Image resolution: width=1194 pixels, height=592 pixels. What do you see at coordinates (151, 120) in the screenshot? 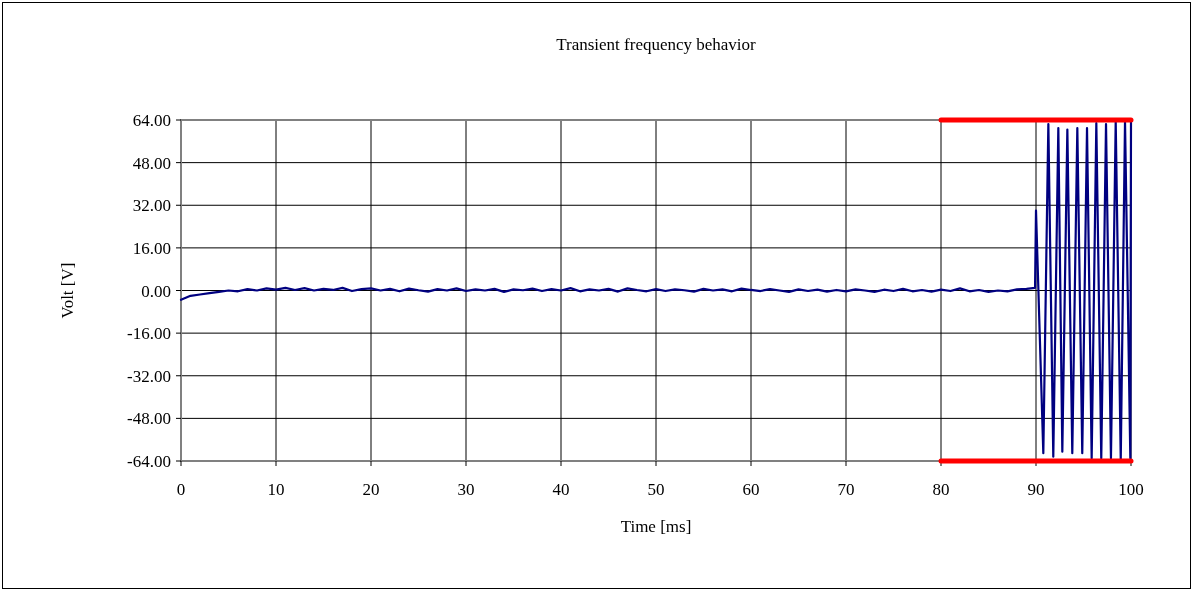
I see `y-tick-label: 64.00` at bounding box center [151, 120].